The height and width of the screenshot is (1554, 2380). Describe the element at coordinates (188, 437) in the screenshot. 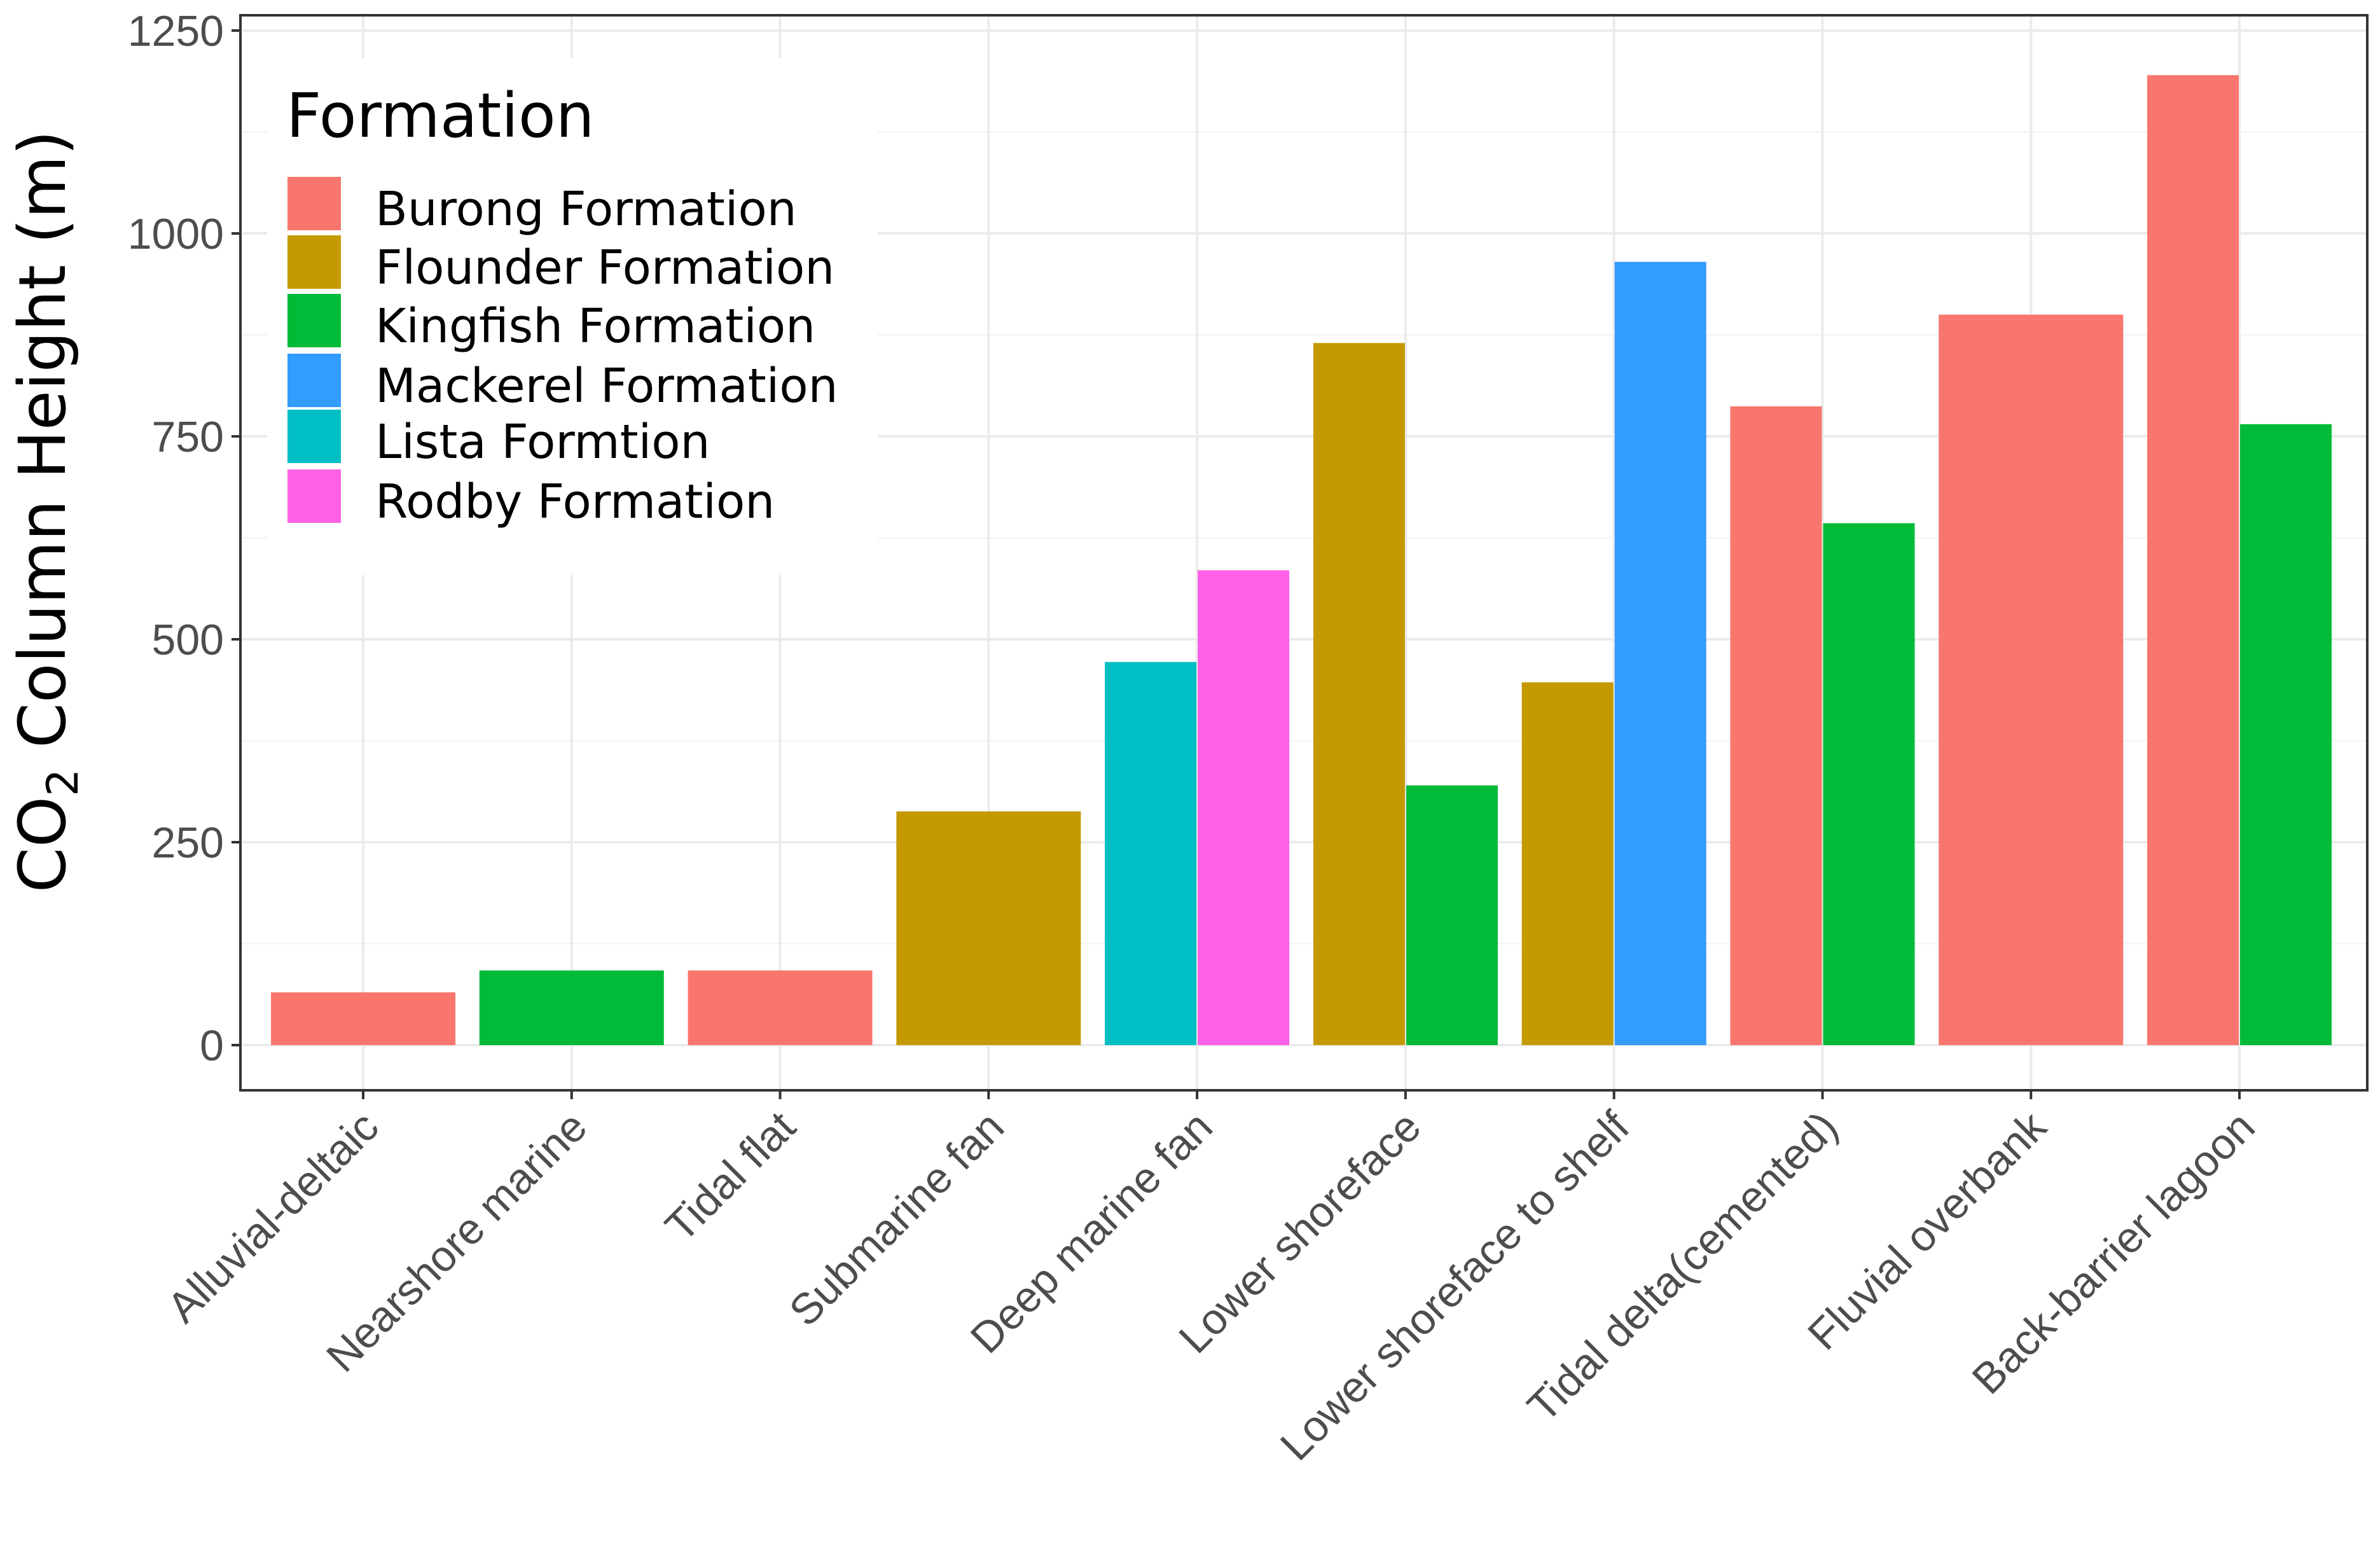

I see `y-tick-label: 750` at that location.